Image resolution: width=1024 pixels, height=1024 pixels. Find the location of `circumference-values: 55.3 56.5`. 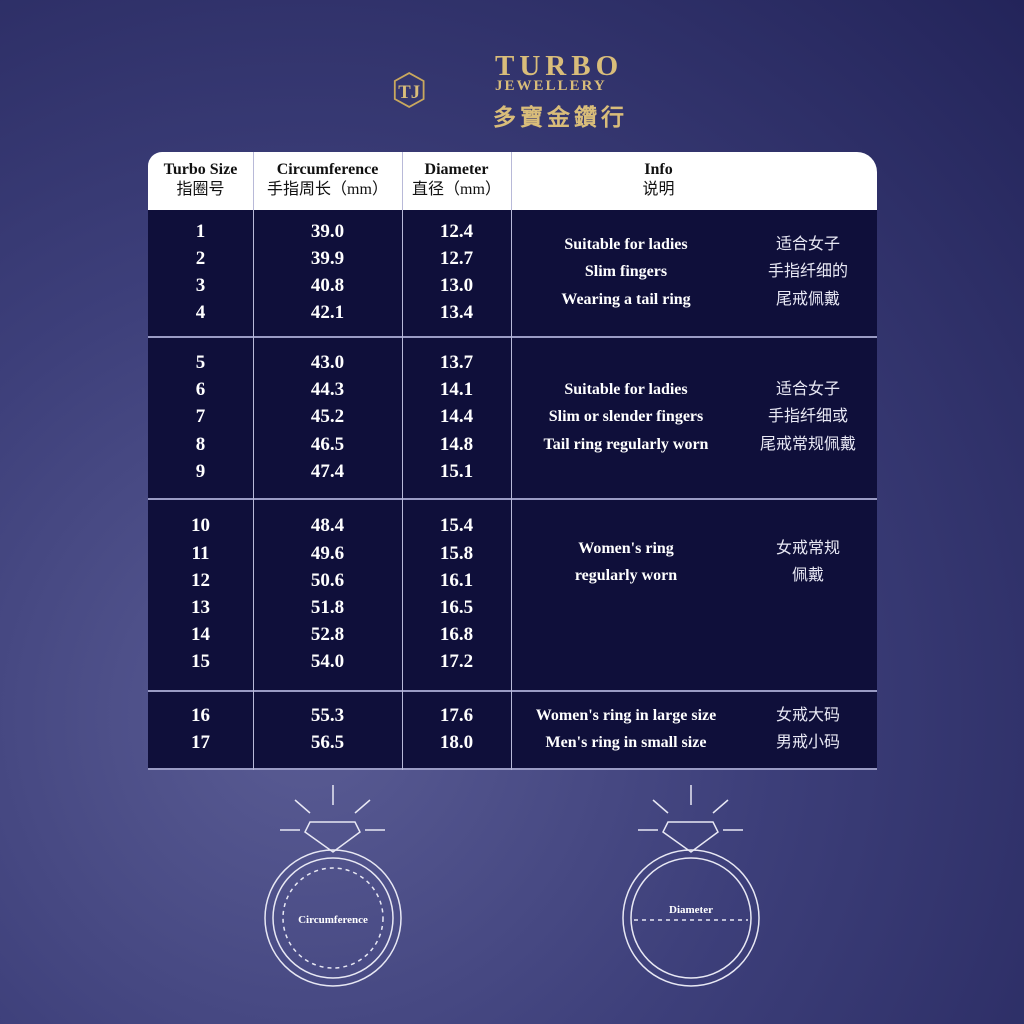

circumference-values: 55.3 56.5 is located at coordinates (327, 728).